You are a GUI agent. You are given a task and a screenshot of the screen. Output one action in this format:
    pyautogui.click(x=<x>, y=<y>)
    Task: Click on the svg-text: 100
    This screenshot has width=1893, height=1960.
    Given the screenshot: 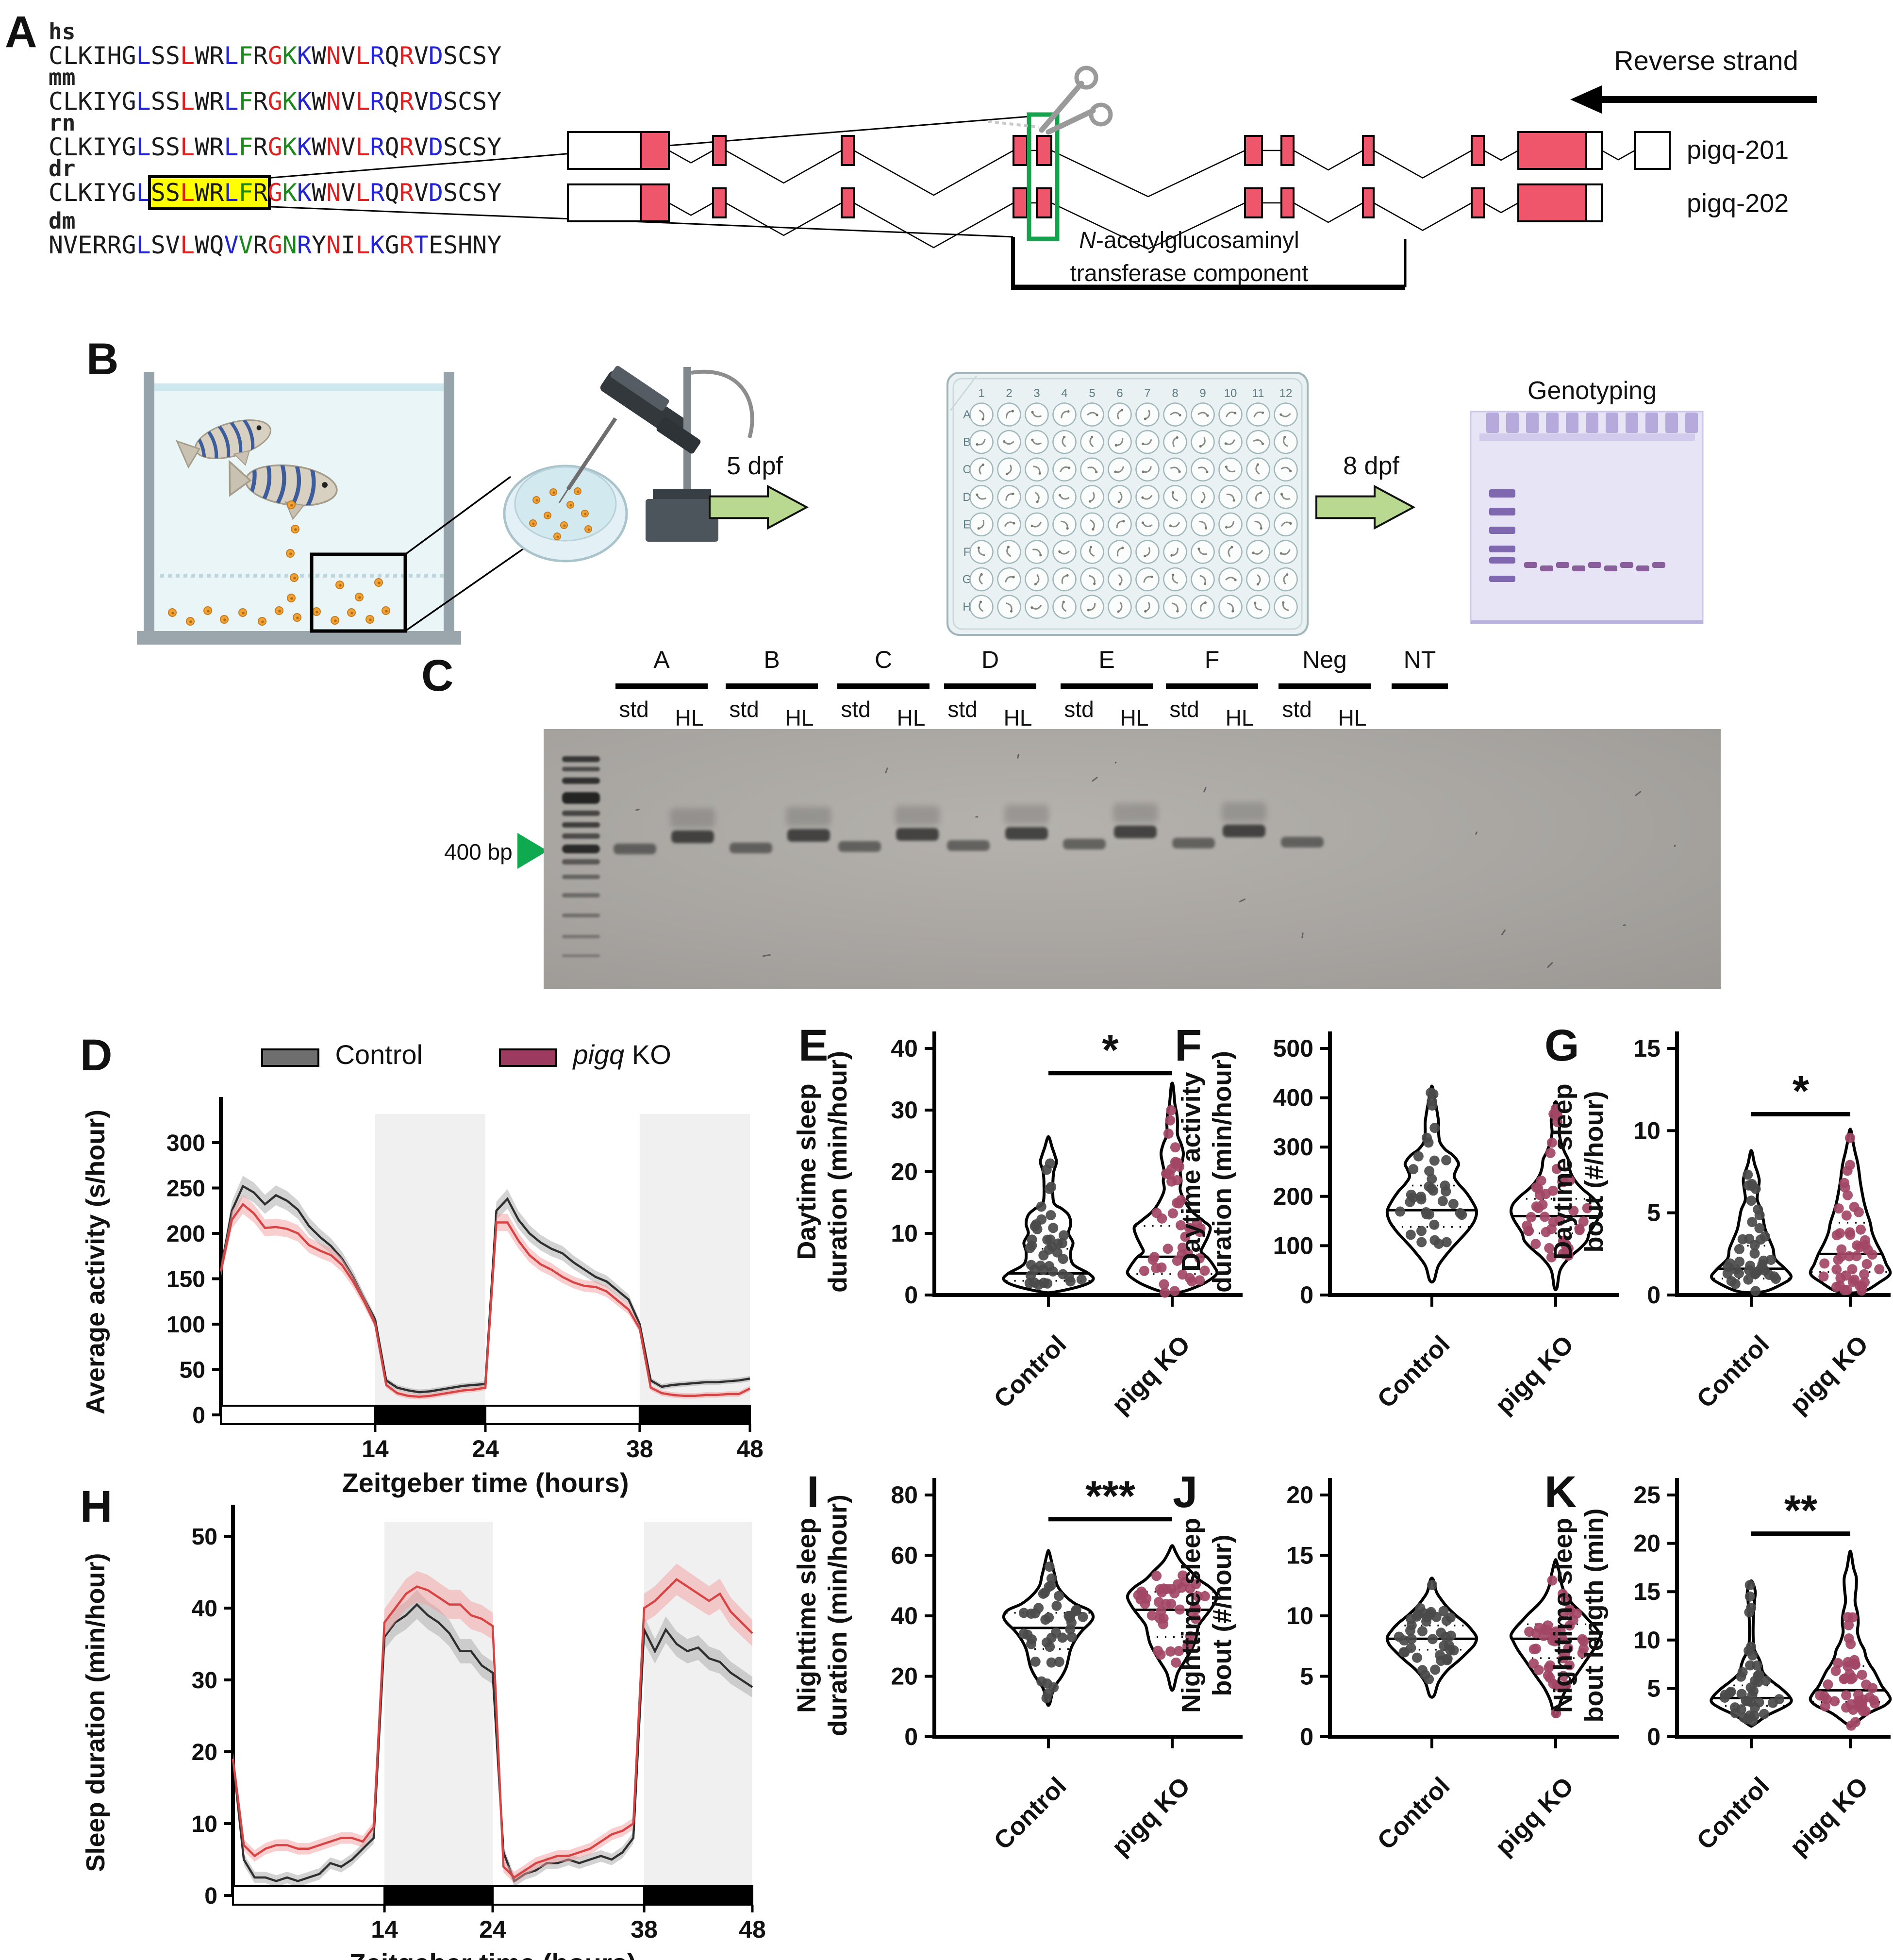 What is the action you would take?
    pyautogui.click(x=1293, y=1245)
    